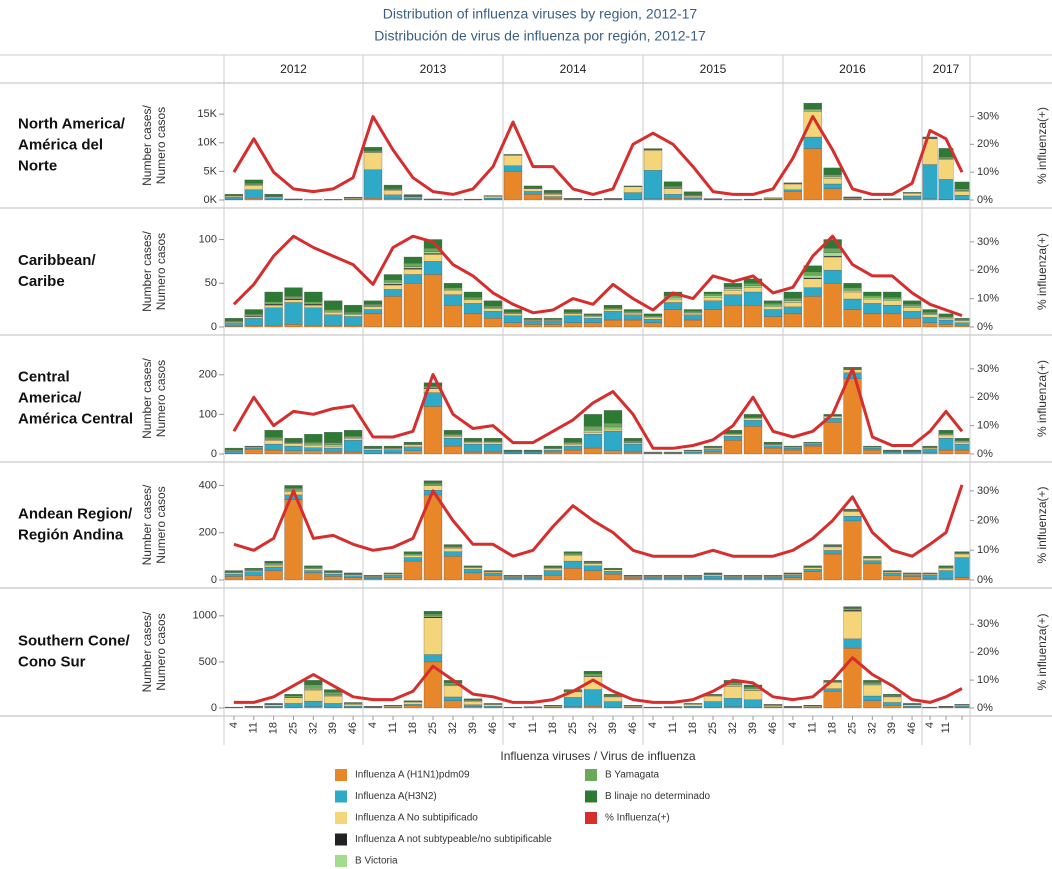 This screenshot has width=1052, height=869. Describe the element at coordinates (208, 375) in the screenshot. I see `y-tick-label: 200` at that location.